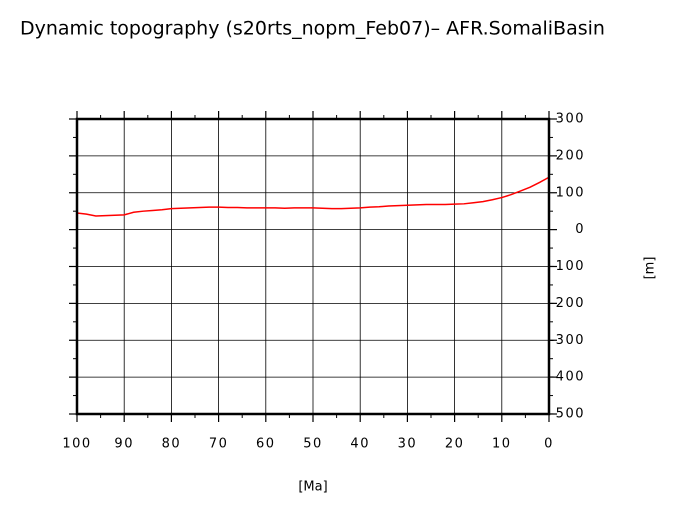  Describe the element at coordinates (219, 444) in the screenshot. I see `x-tick-label: 70` at that location.